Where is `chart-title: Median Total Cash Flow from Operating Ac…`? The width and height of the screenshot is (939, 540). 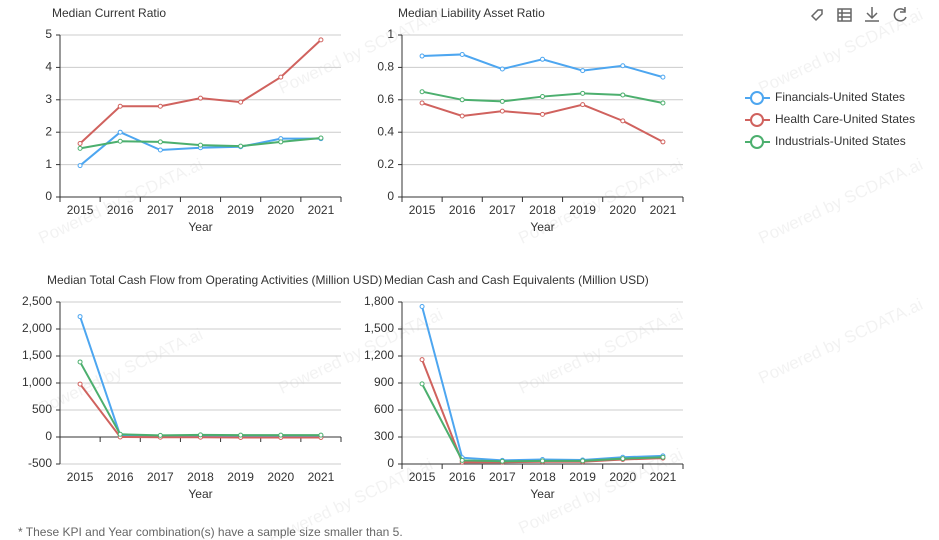
chart-title: Median Total Cash Flow from Operating Ac… is located at coordinates (214, 280).